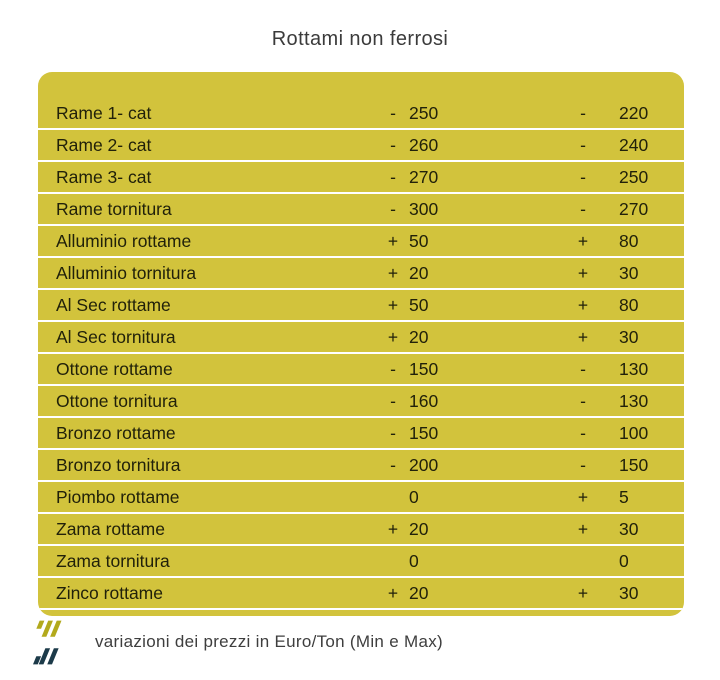  I want to click on table-row: Zama tornitura 0 0, so click(361, 562).